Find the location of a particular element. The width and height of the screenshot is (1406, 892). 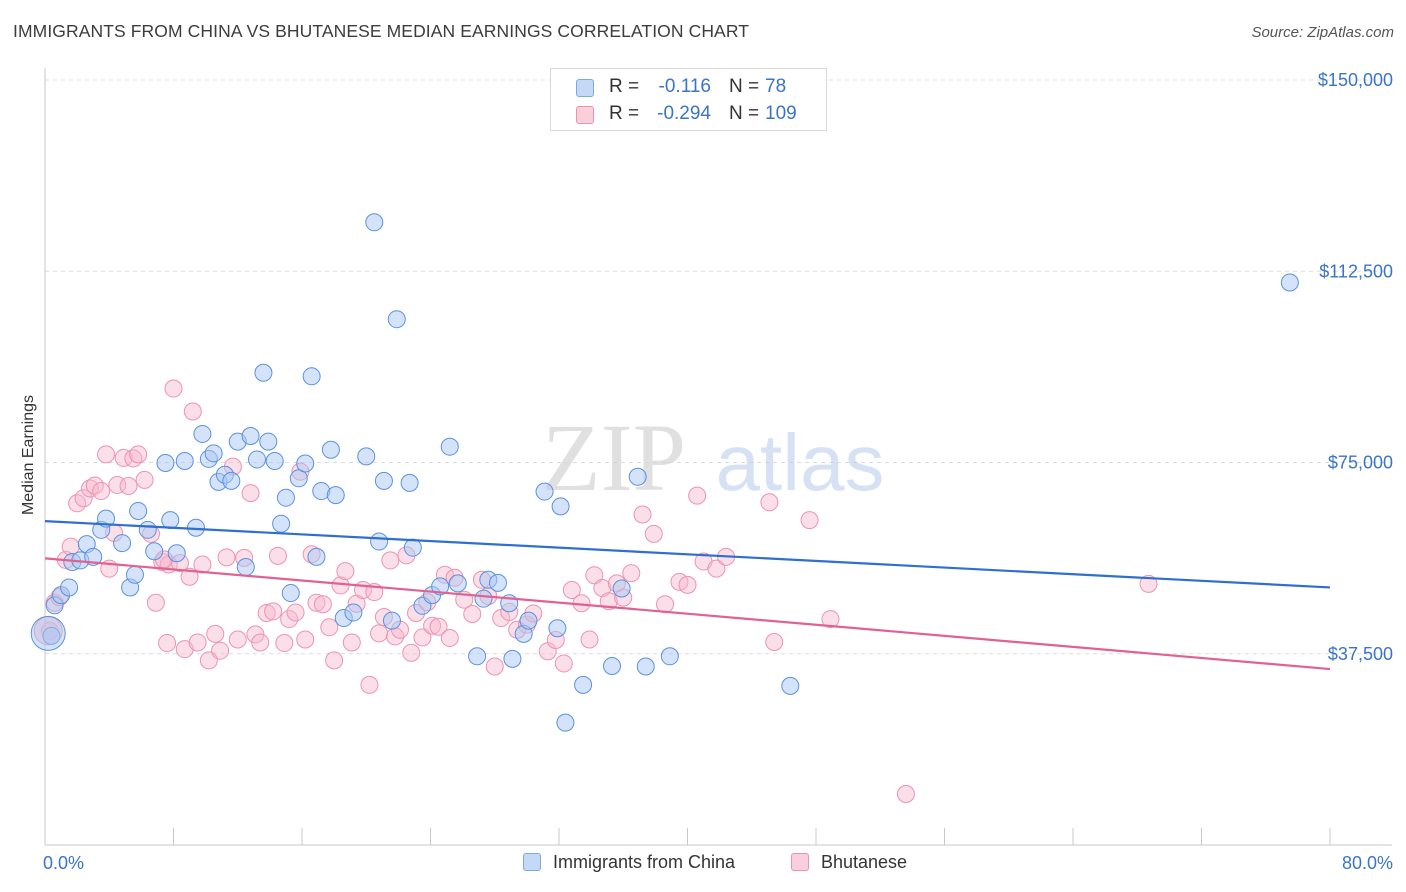

x-tick-label: 0.0% is located at coordinates (63, 863).